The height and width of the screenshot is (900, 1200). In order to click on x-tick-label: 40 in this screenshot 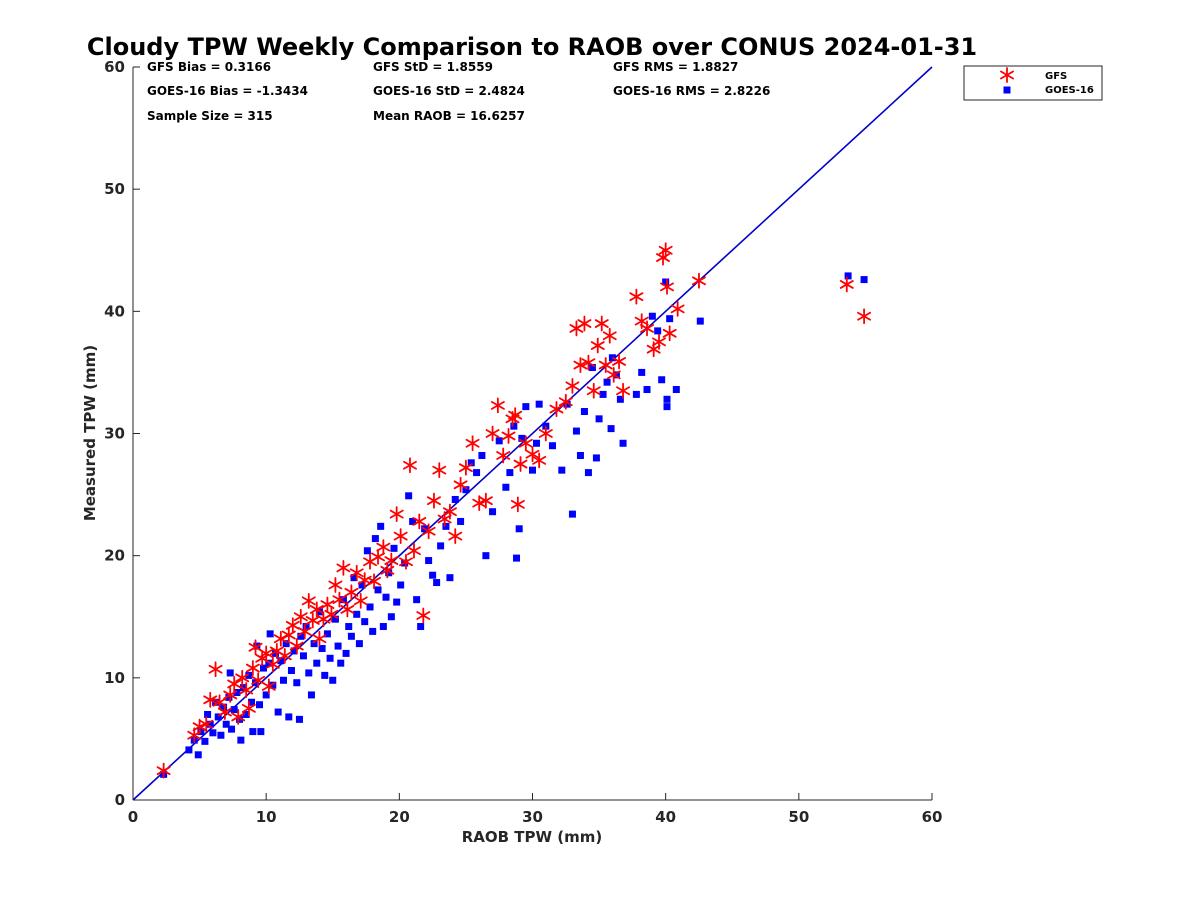, I will do `click(665, 817)`.